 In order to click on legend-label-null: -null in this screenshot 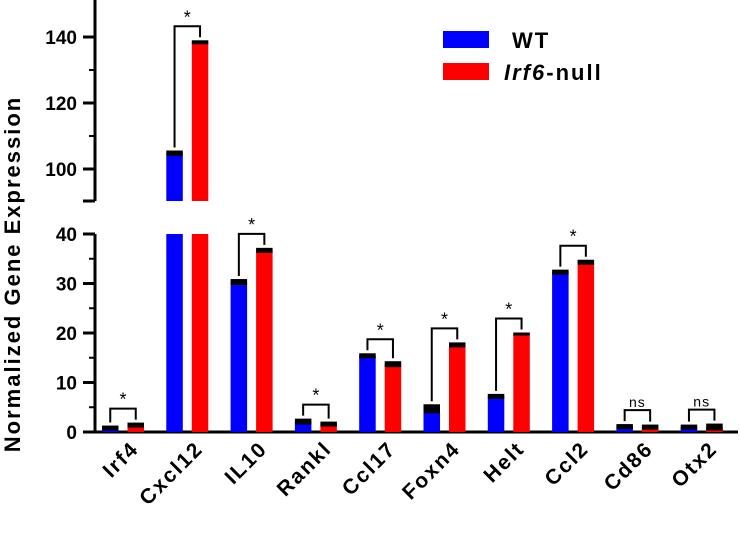, I will do `click(574, 72)`.